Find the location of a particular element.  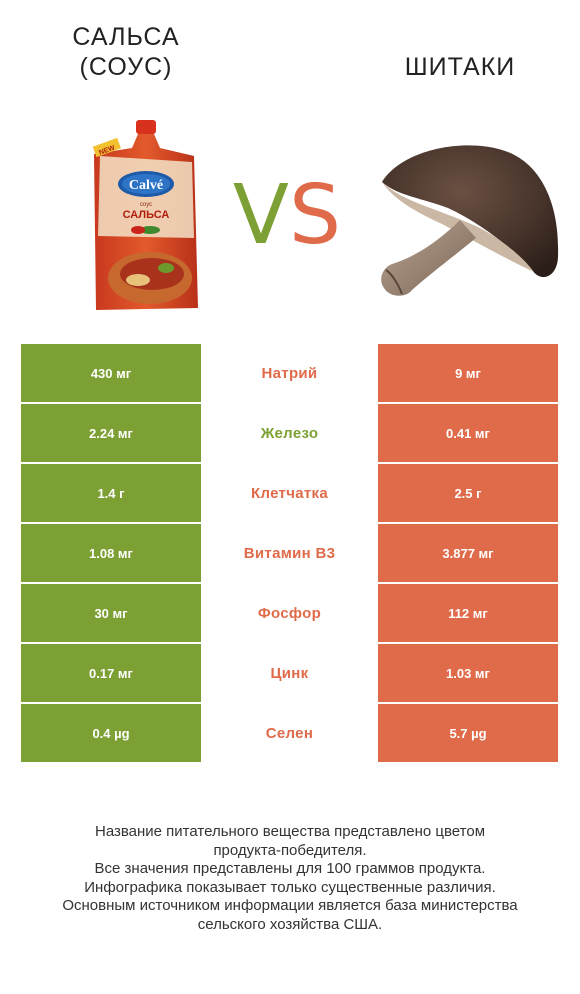

nutrient-name-cell: Клетчатка is located at coordinates (289, 493).